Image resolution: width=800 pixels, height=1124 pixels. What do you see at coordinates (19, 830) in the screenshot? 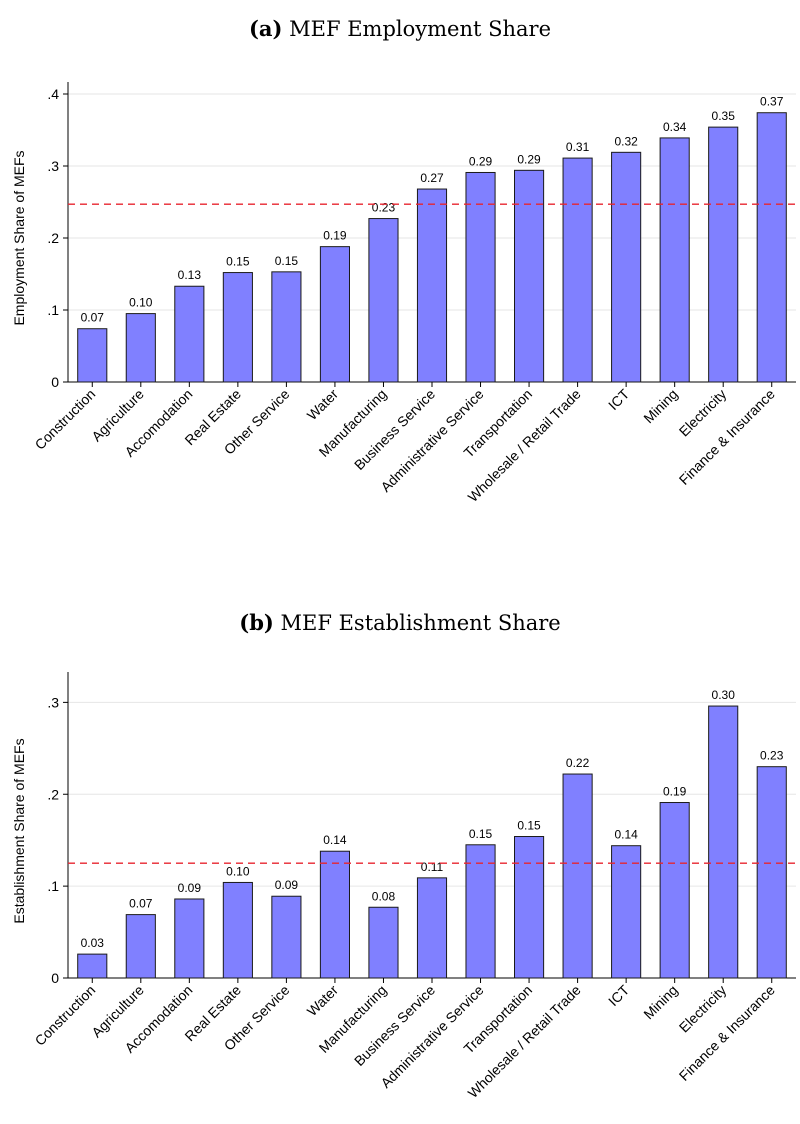
I see `y-axis-label: Establishment Share of MEFs` at bounding box center [19, 830].